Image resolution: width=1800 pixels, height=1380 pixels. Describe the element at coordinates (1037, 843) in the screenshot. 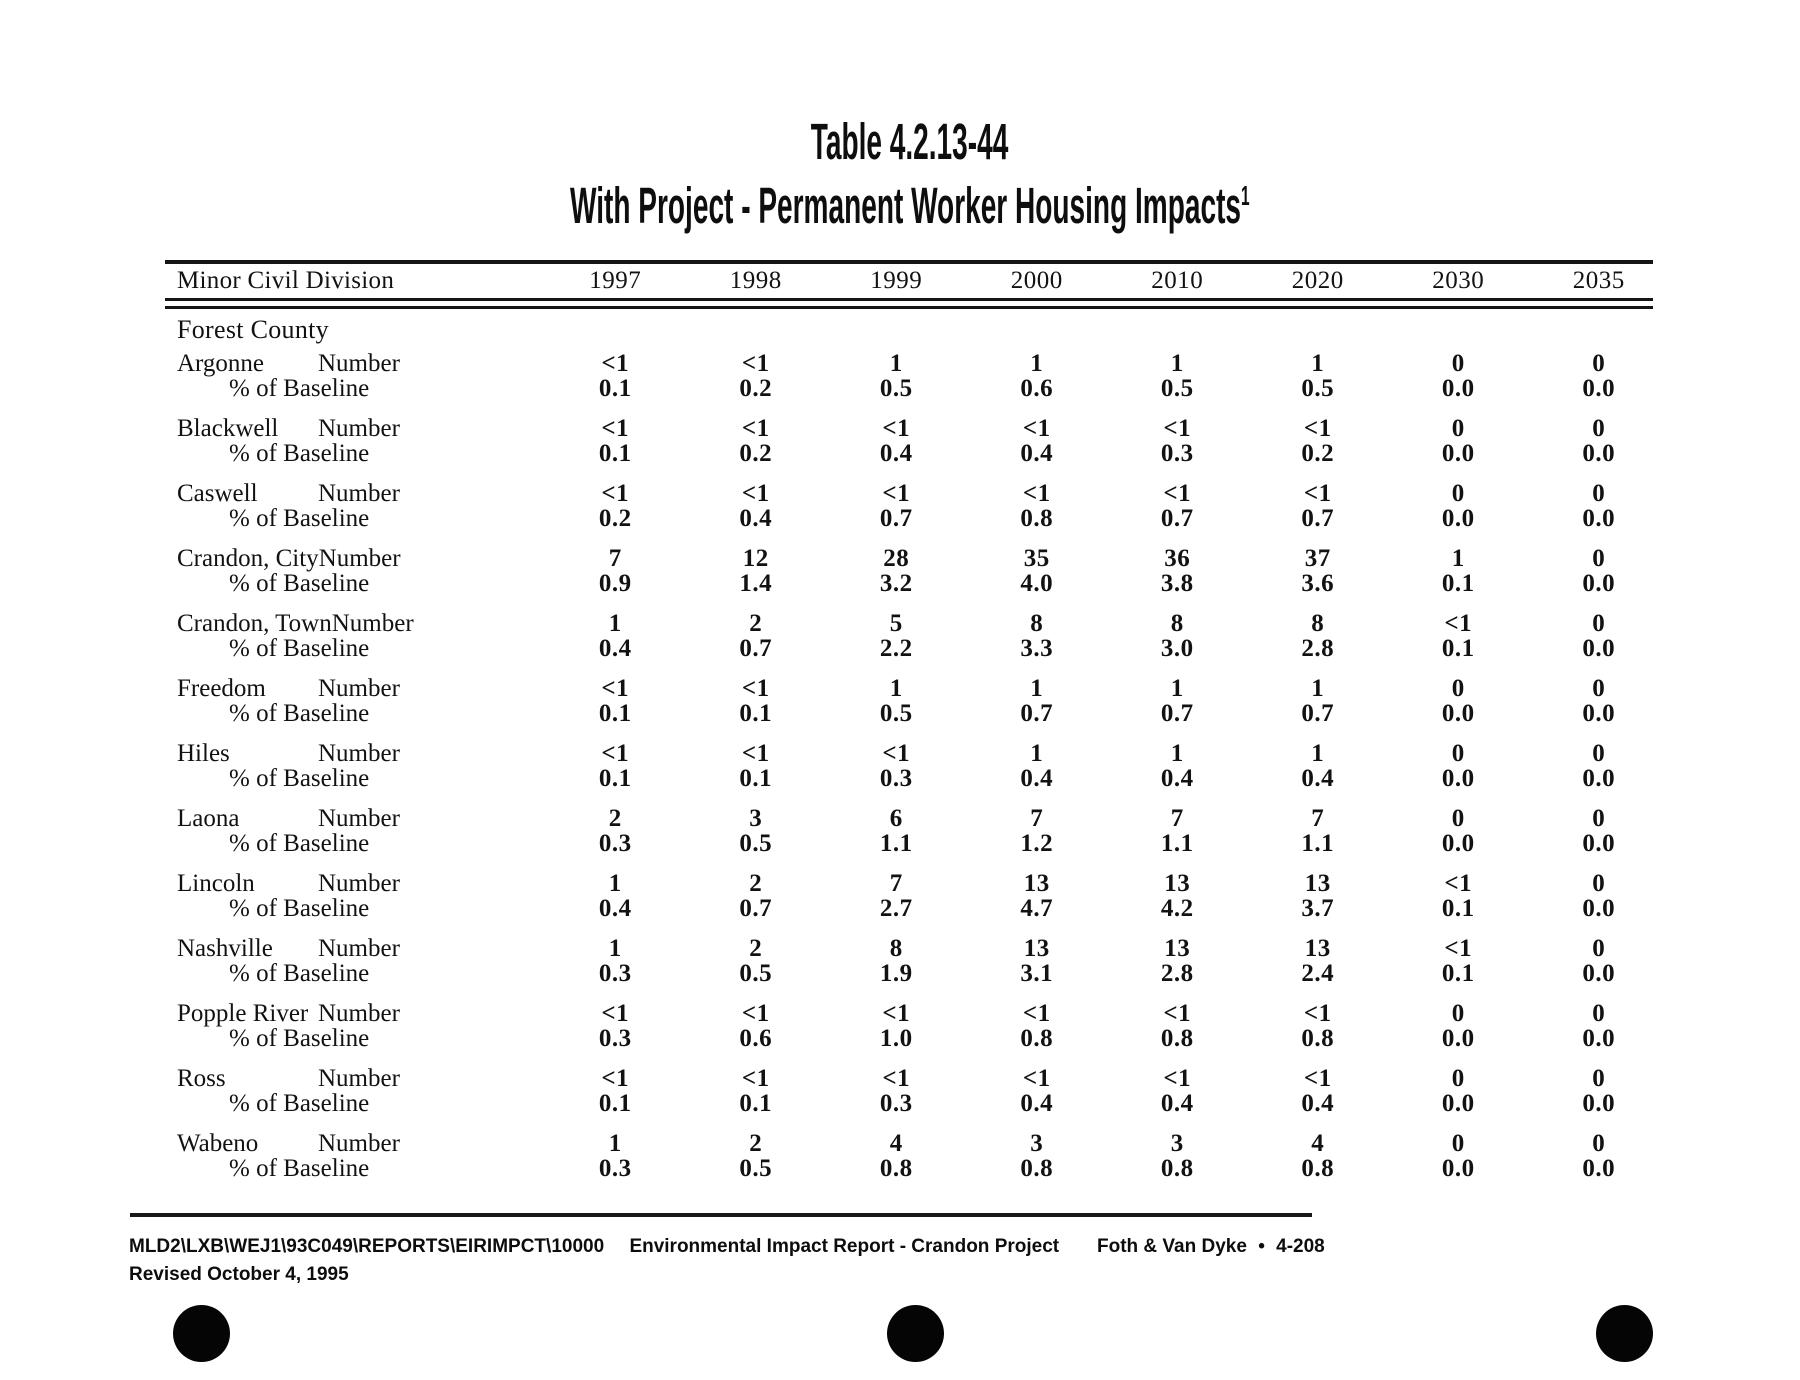

I see `pct-value: 1.2` at that location.